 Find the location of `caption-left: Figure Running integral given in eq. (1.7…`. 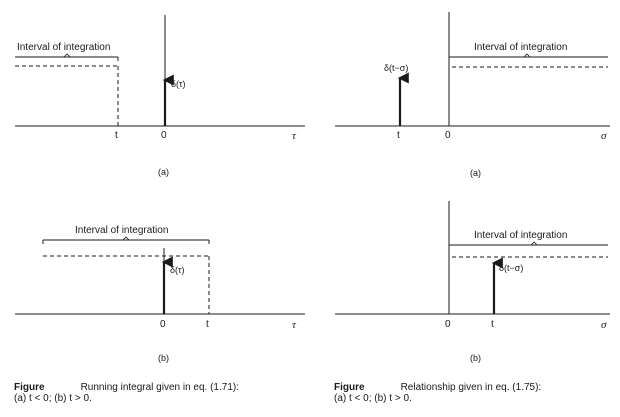

caption-left: Figure Running integral given in eq. (1.7… is located at coordinates (126, 393).